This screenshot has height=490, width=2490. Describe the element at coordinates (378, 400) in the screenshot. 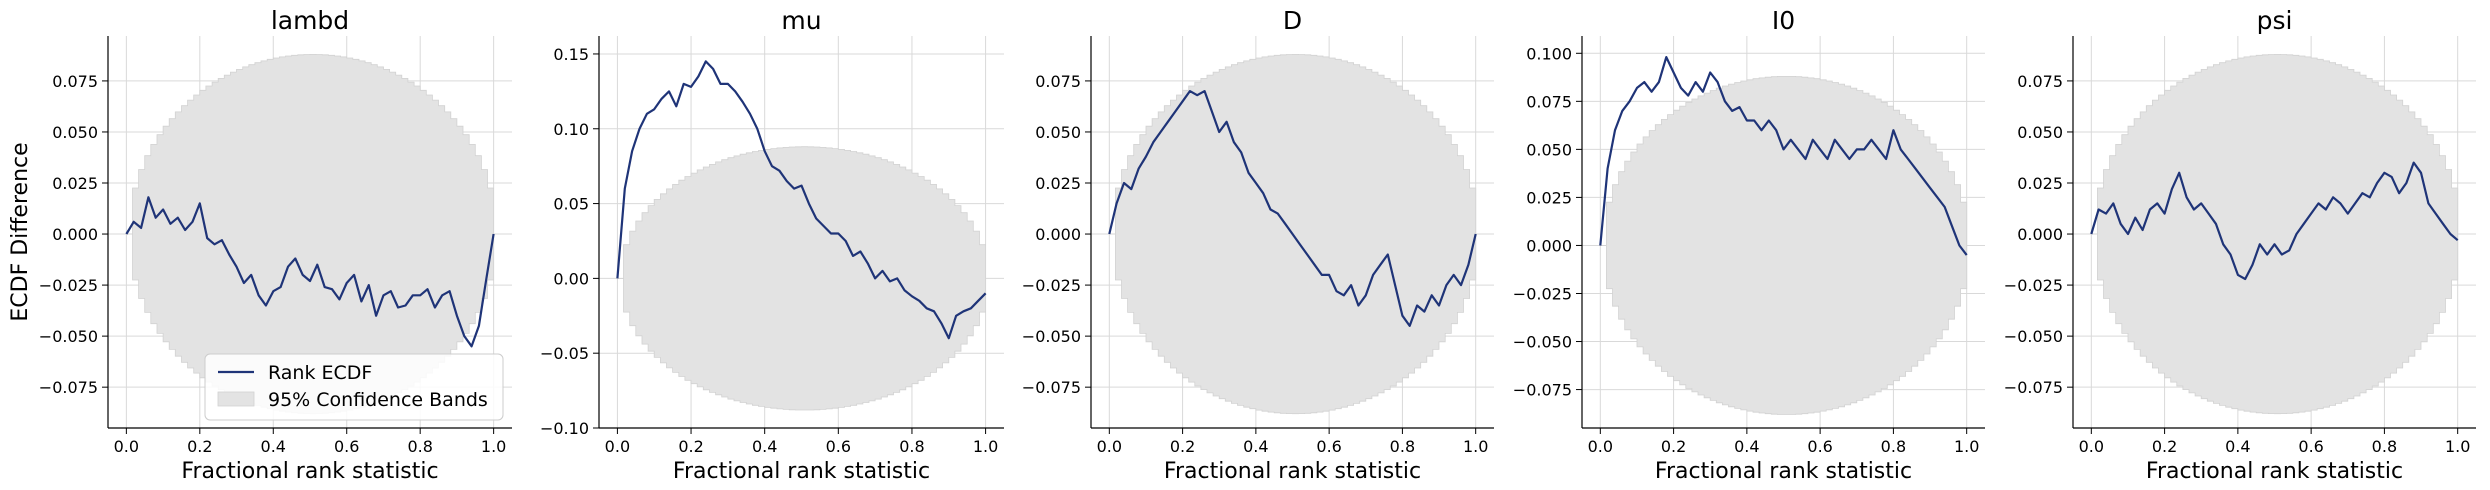

I see `legend-label-confidence-bands: 95% Confidence Bands` at that location.